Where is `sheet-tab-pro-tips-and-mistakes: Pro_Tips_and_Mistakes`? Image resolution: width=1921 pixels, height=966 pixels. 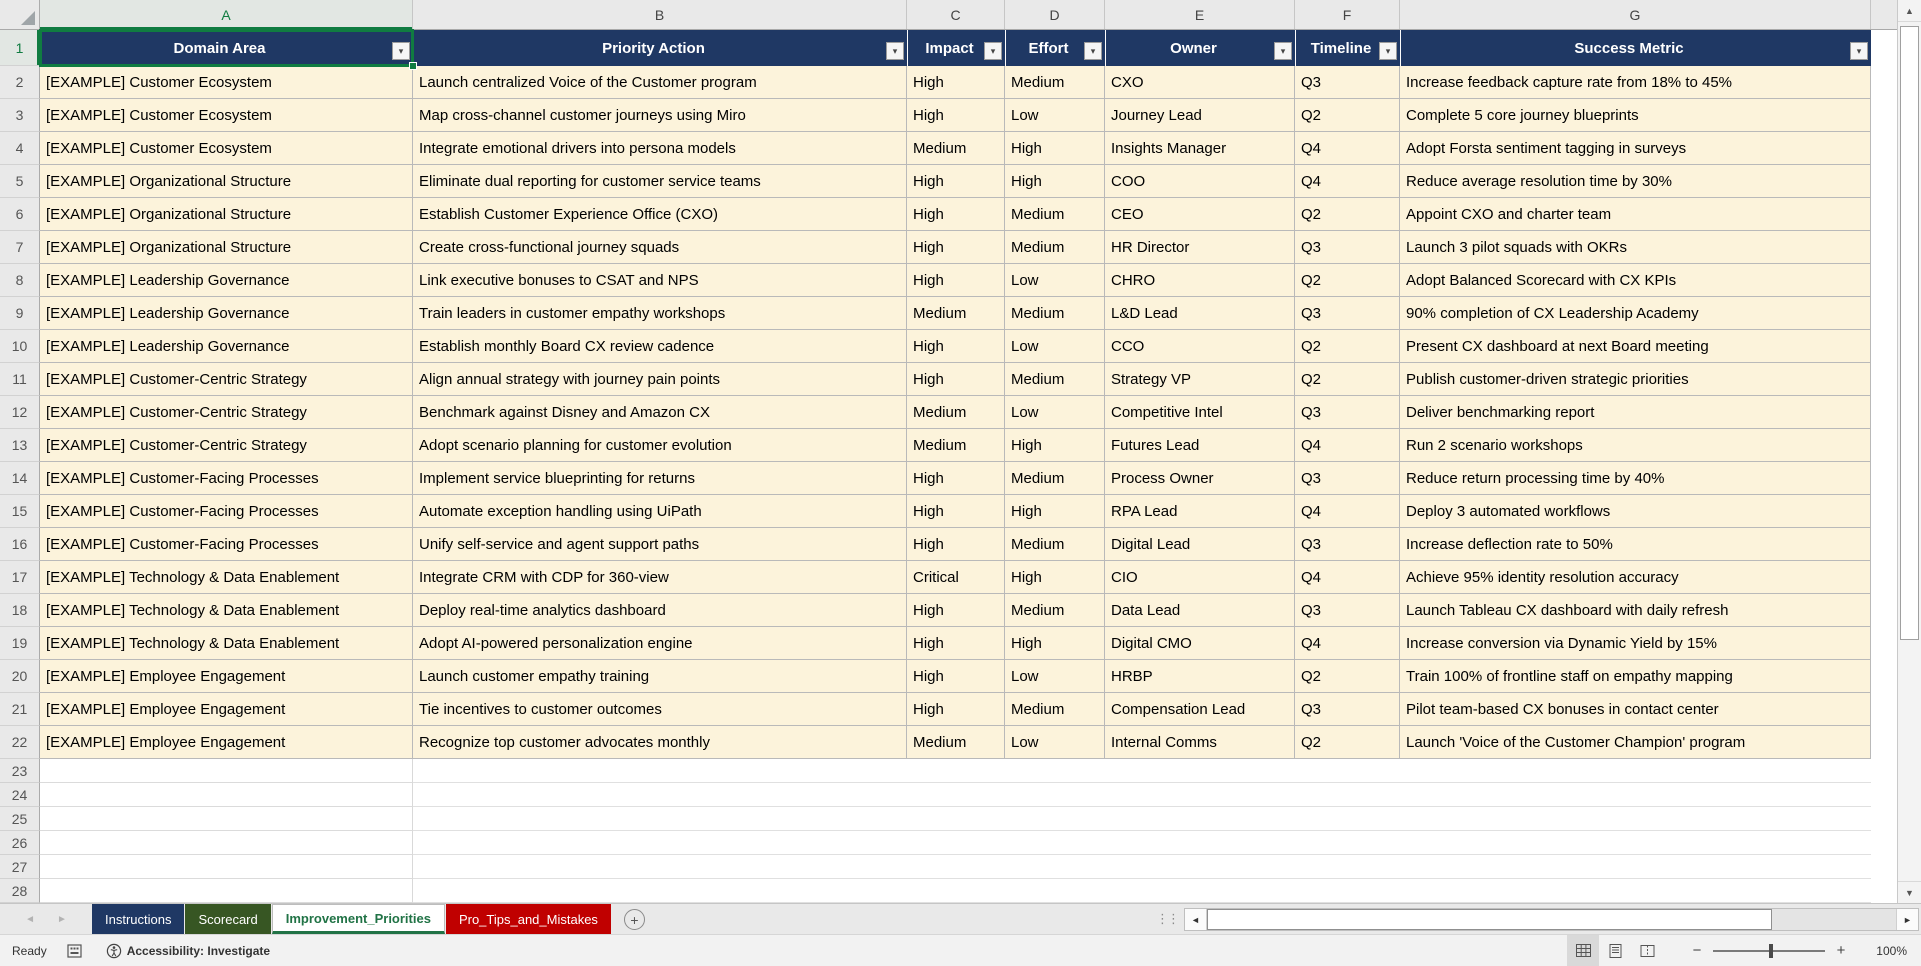 sheet-tab-pro-tips-and-mistakes: Pro_Tips_and_Mistakes is located at coordinates (528, 919).